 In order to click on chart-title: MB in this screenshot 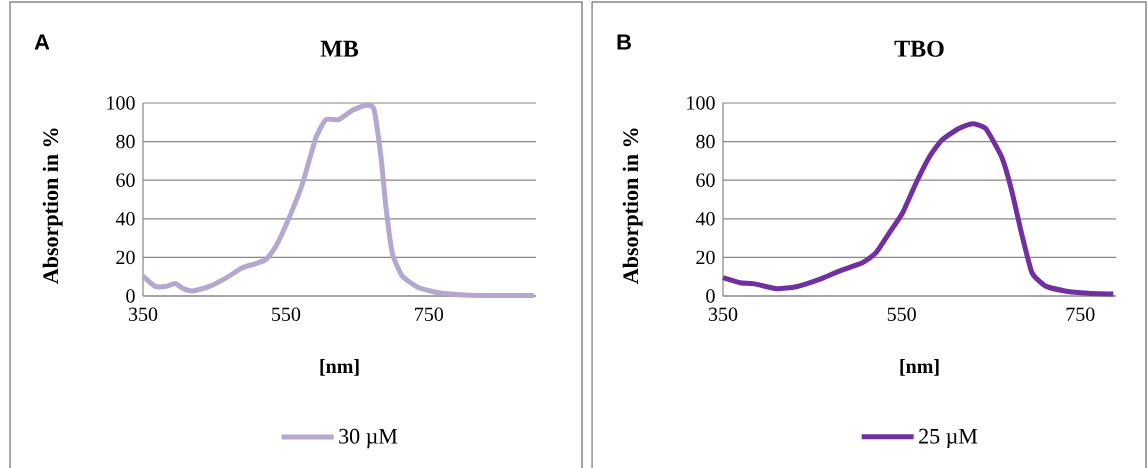, I will do `click(339, 48)`.